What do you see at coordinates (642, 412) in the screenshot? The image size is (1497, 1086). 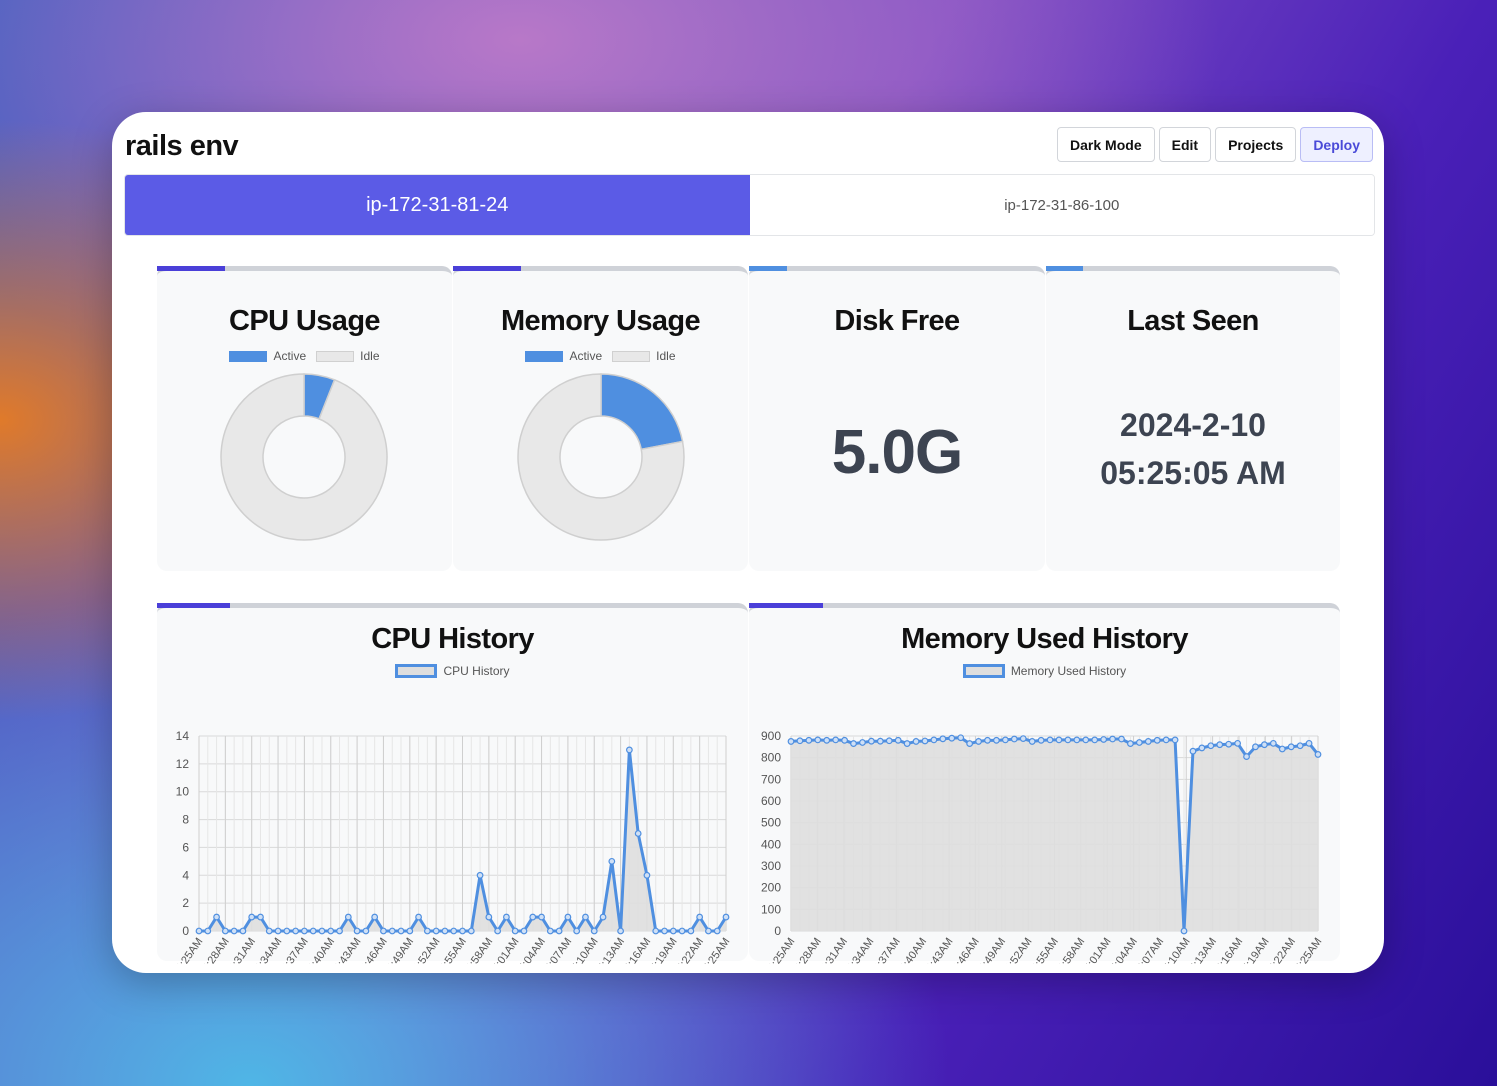 I see `donut-slice-active` at bounding box center [642, 412].